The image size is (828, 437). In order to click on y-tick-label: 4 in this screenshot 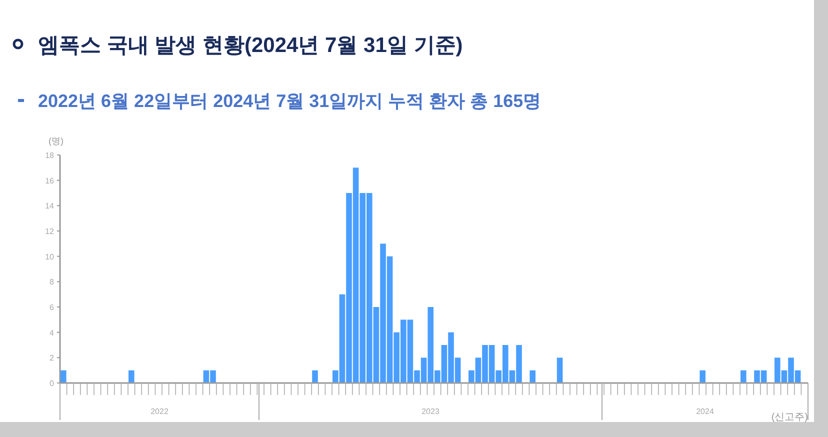, I will do `click(52, 333)`.